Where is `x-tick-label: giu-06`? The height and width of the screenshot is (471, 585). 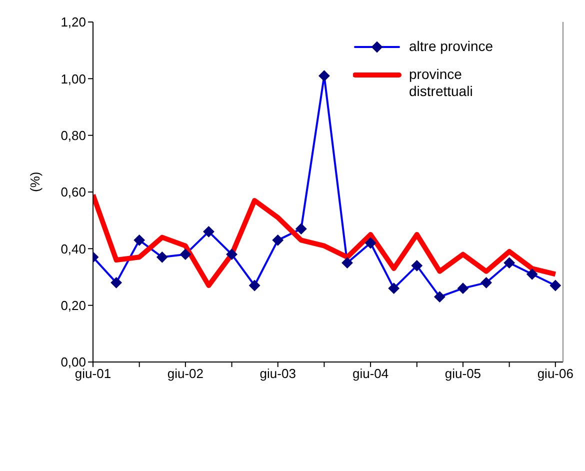
x-tick-label: giu-06 is located at coordinates (555, 374).